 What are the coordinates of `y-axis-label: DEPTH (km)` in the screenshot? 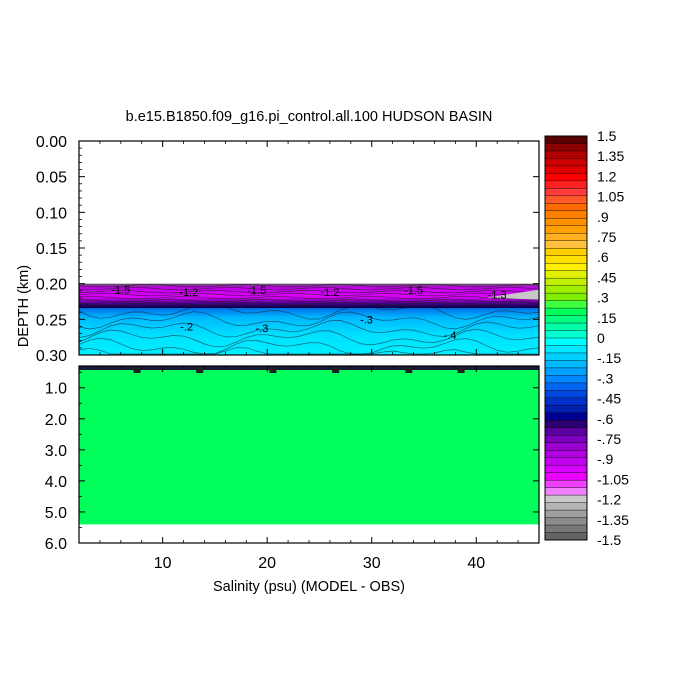 It's located at (24, 306).